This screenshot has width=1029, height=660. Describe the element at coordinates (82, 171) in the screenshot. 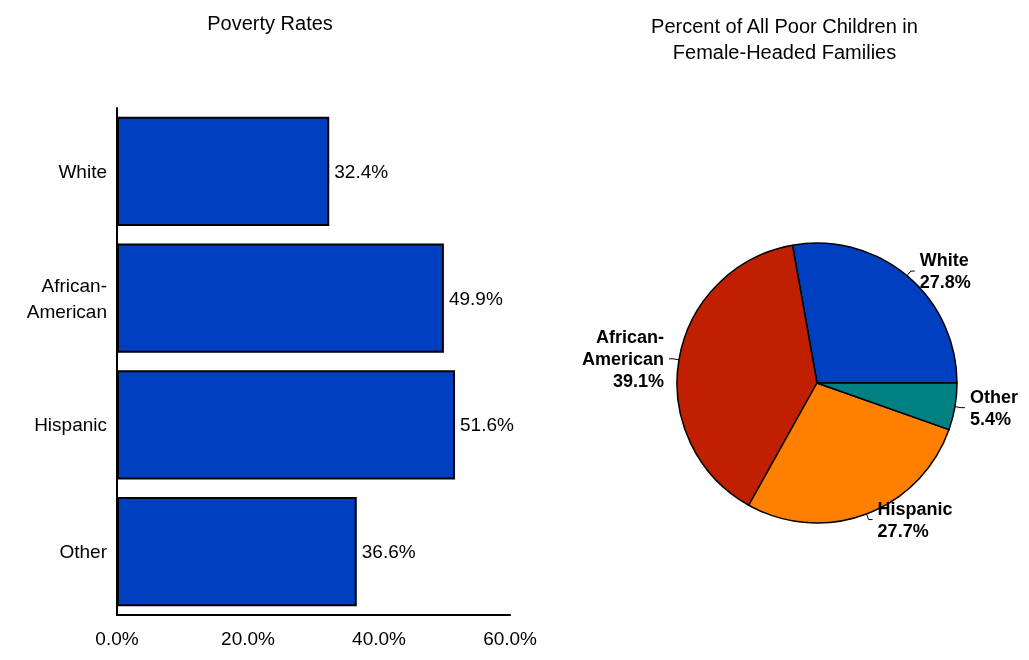

I see `y-tick-label: White` at that location.